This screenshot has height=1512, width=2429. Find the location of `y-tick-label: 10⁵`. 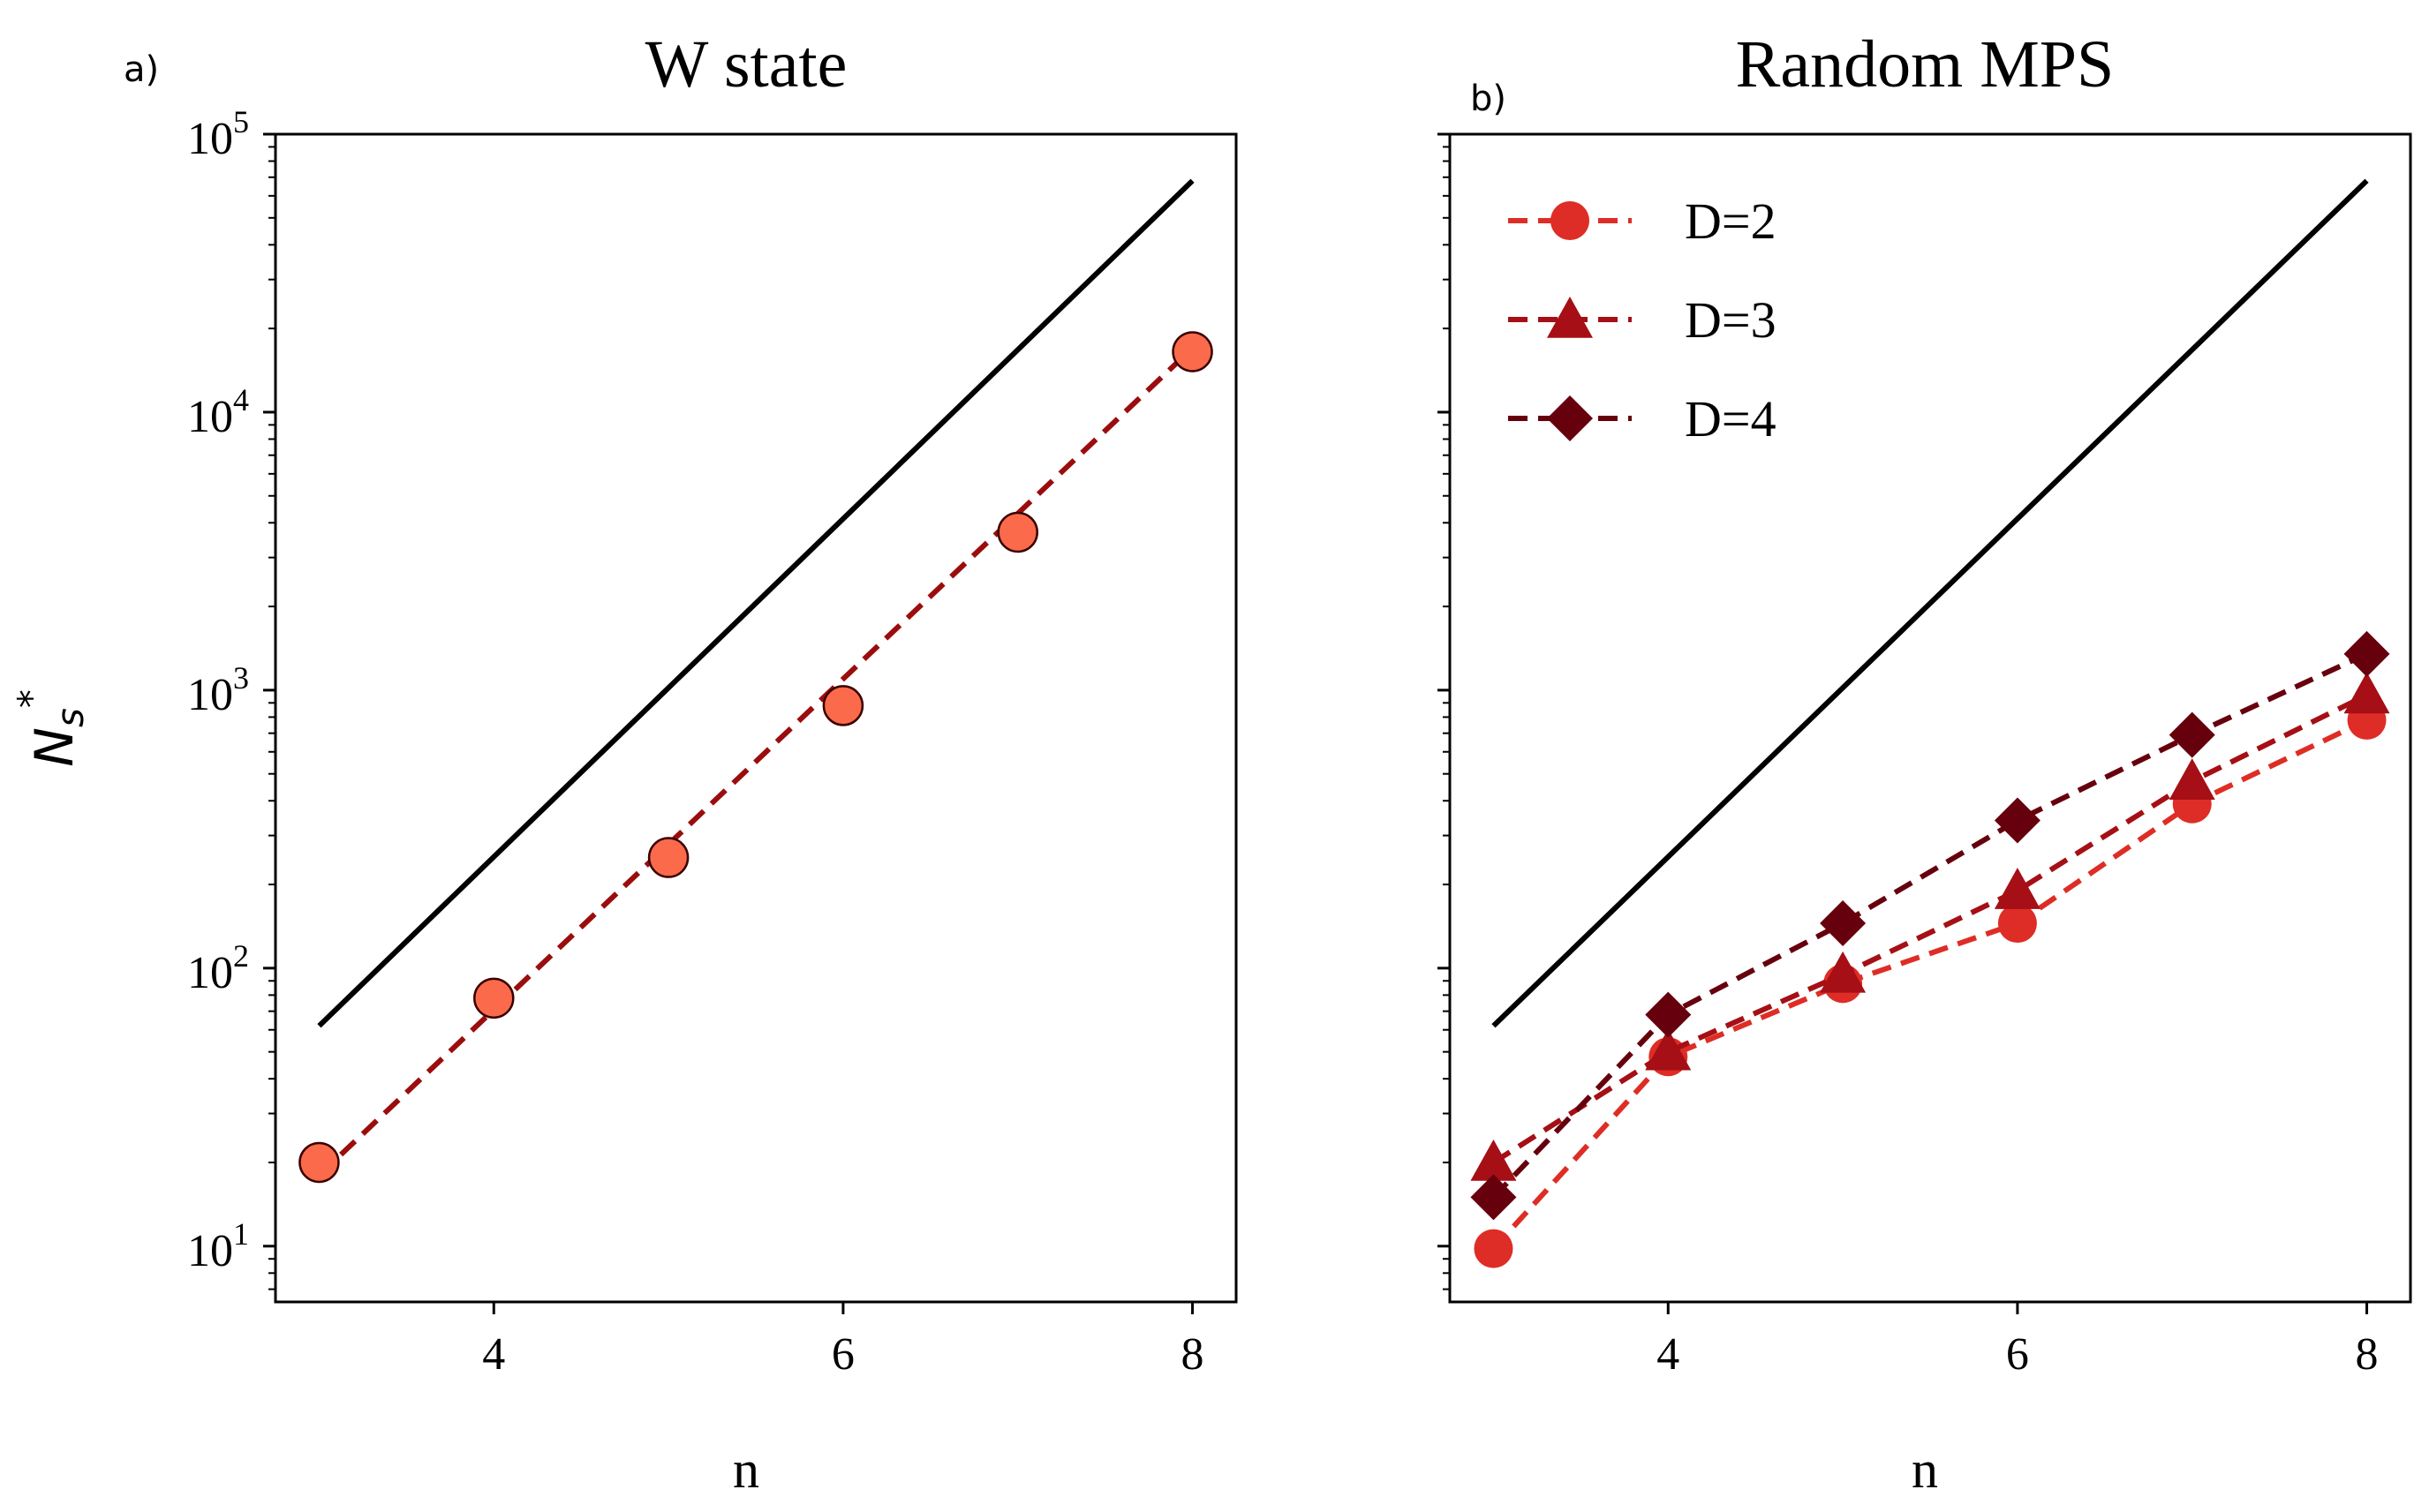

y-tick-label: 10⁵ is located at coordinates (218, 134).